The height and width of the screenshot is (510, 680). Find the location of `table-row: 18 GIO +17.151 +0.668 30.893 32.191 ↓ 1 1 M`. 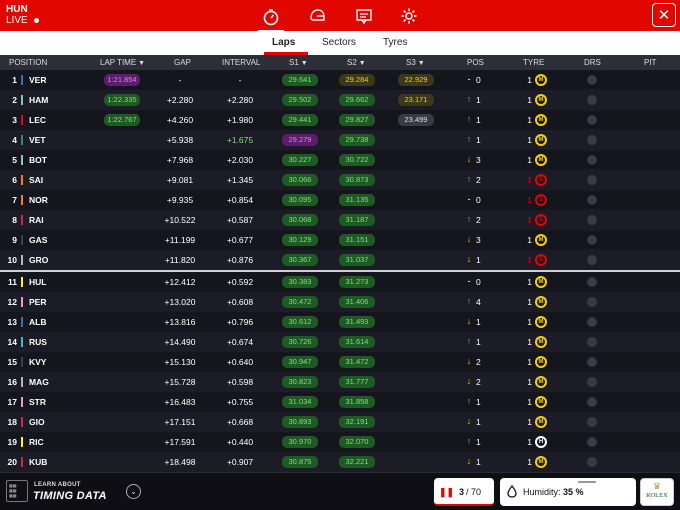

table-row: 18 GIO +17.151 +0.668 30.893 32.191 ↓ 1 1 M is located at coordinates (340, 422).